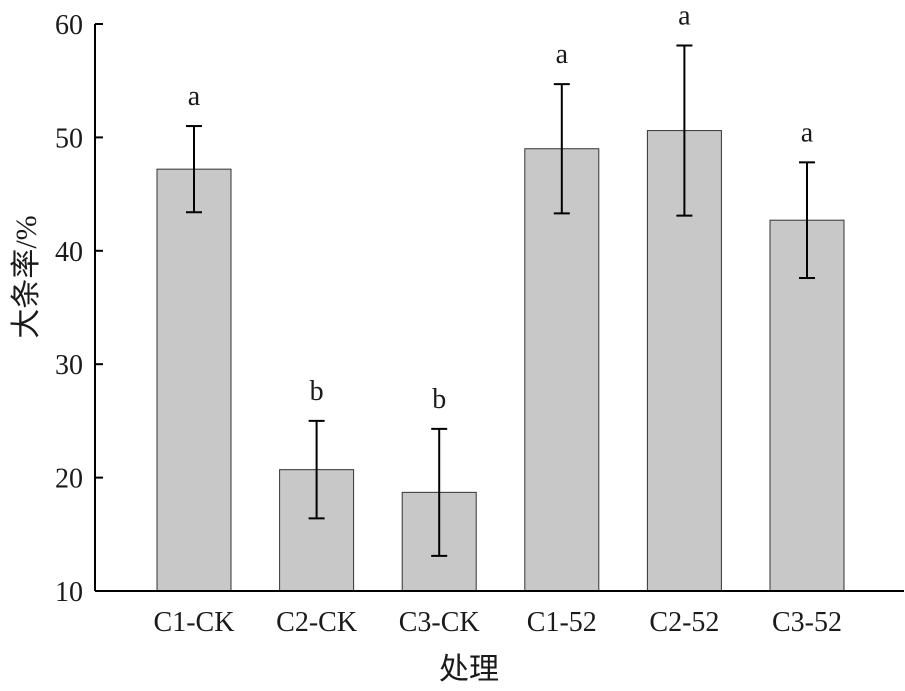 This screenshot has width=905, height=691. Describe the element at coordinates (69, 252) in the screenshot. I see `y-tick-label: 40` at that location.